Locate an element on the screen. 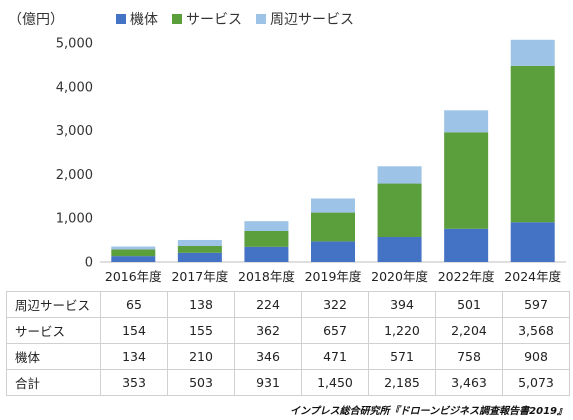  table-cell: 3,568 is located at coordinates (536, 330).